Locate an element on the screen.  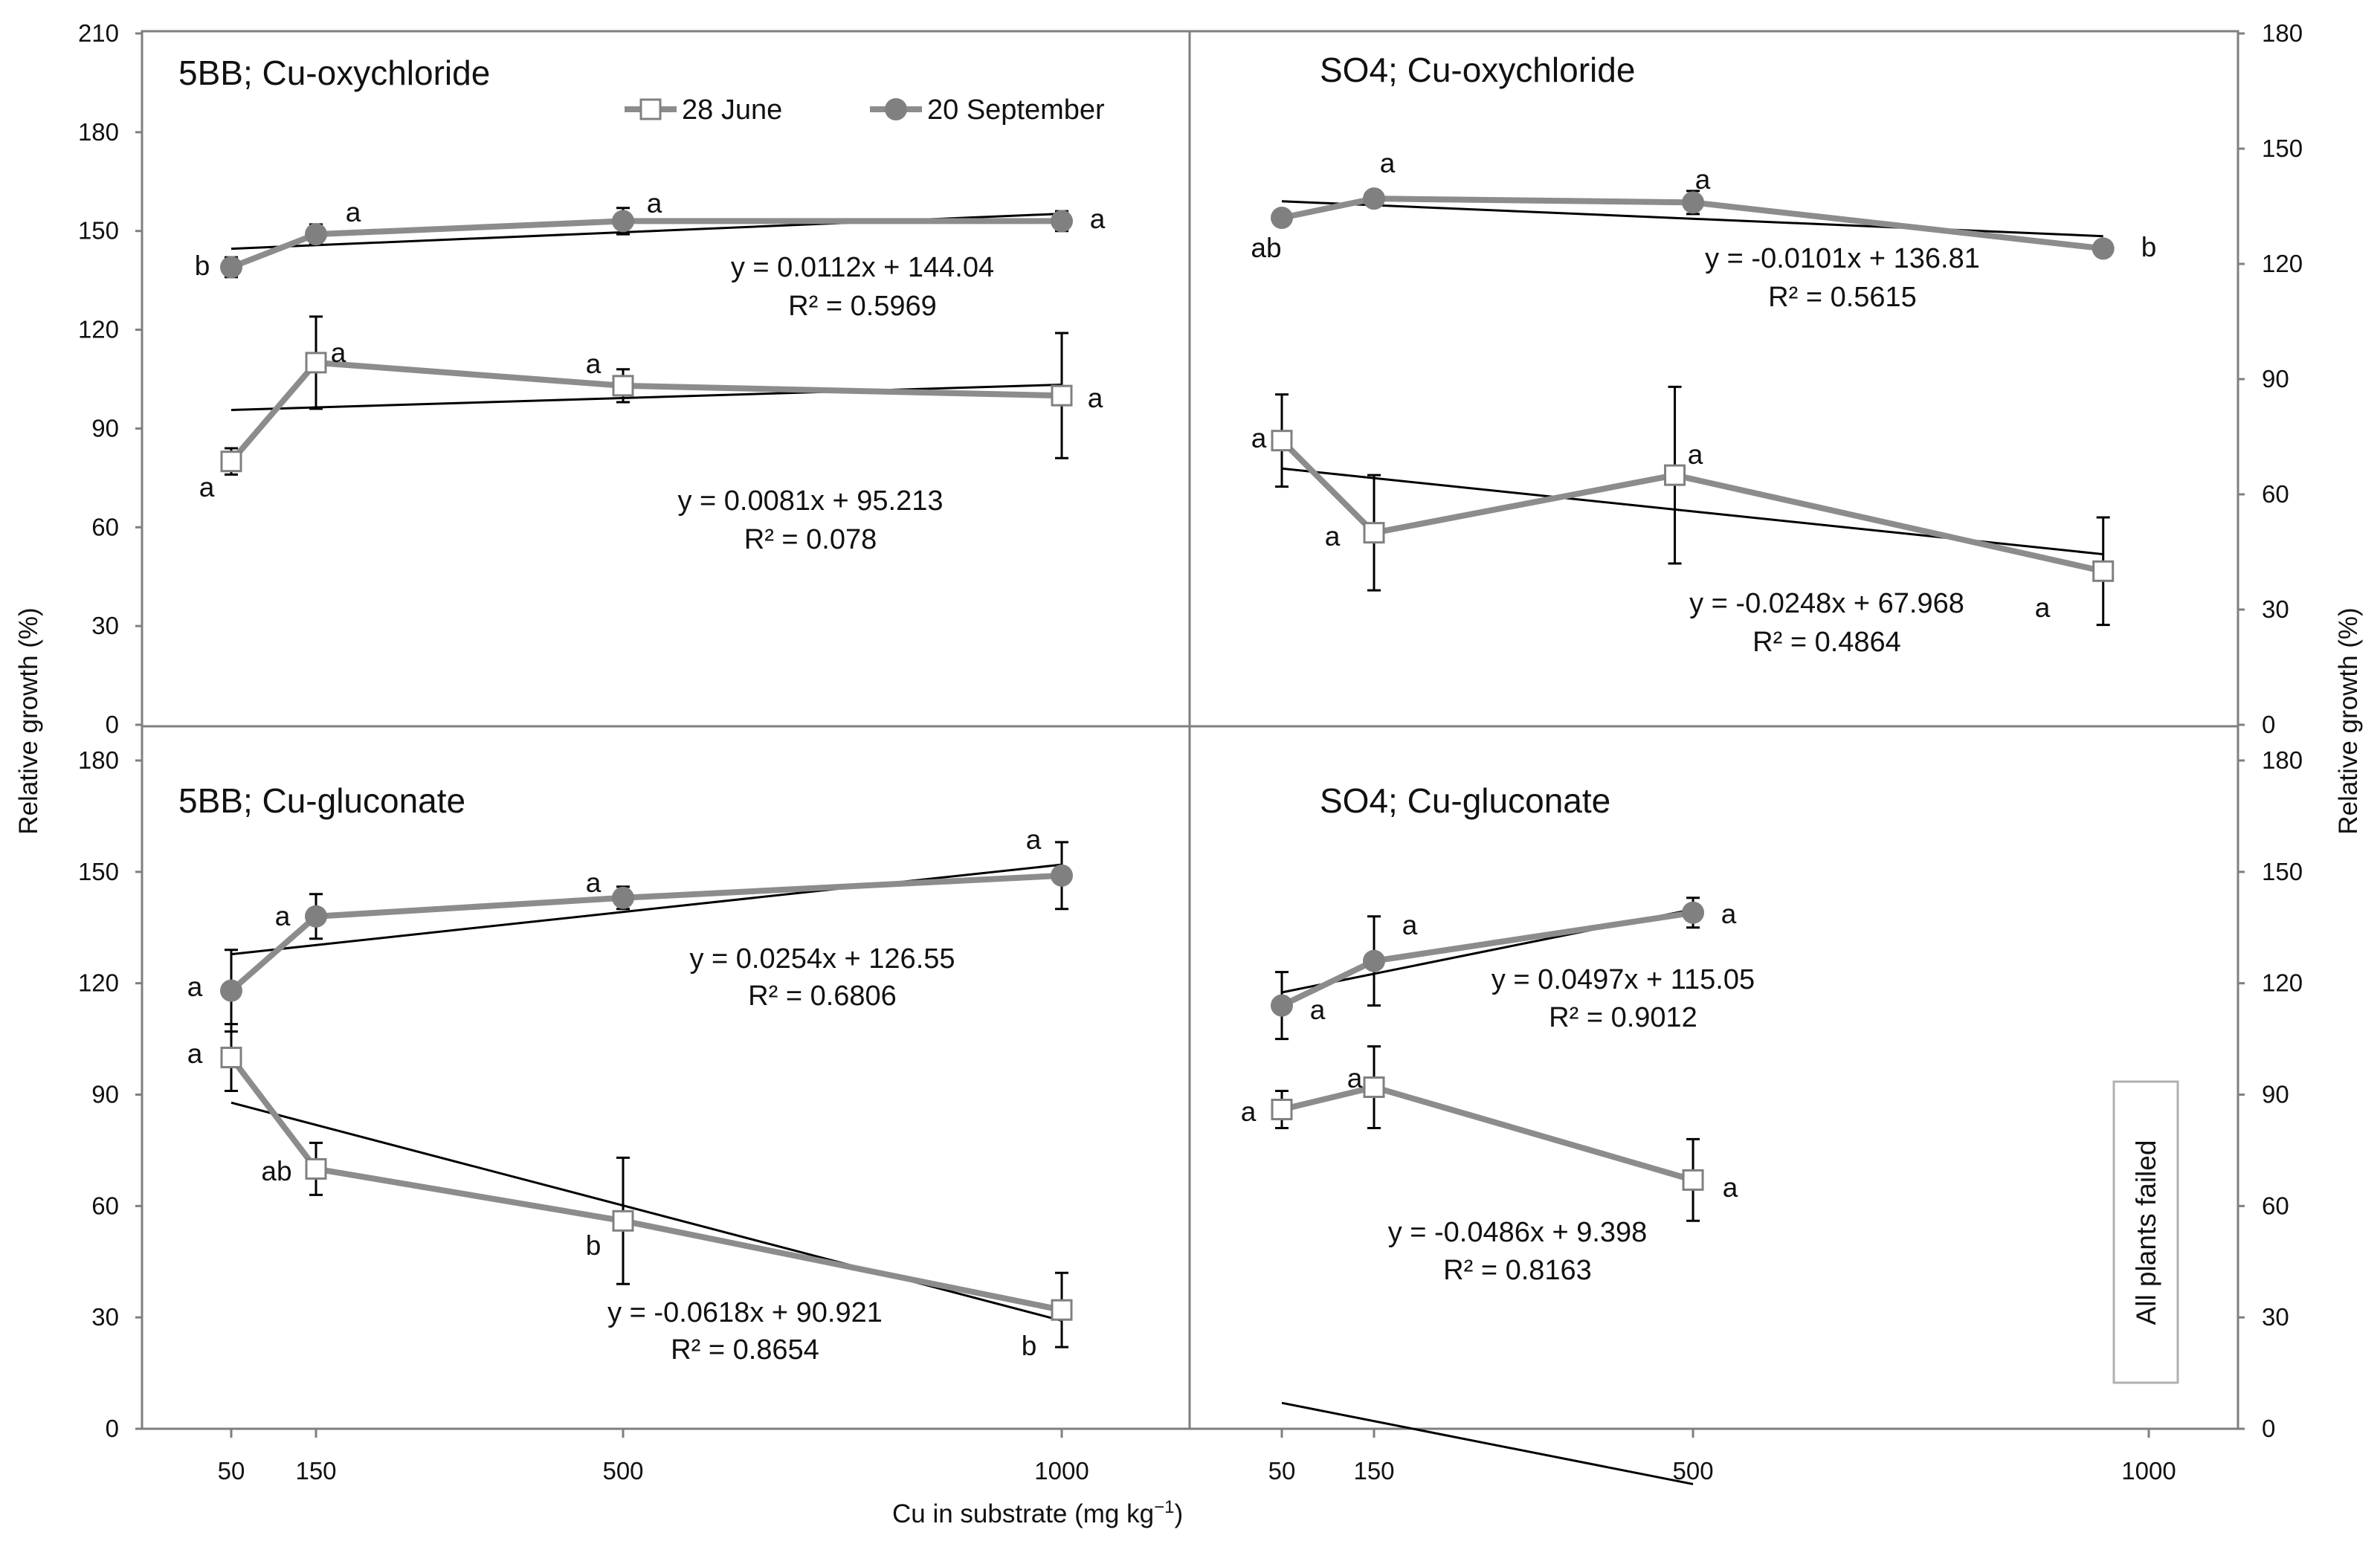
trend-equation: y = -0.0618x + 90.921 is located at coordinates (745, 1312).